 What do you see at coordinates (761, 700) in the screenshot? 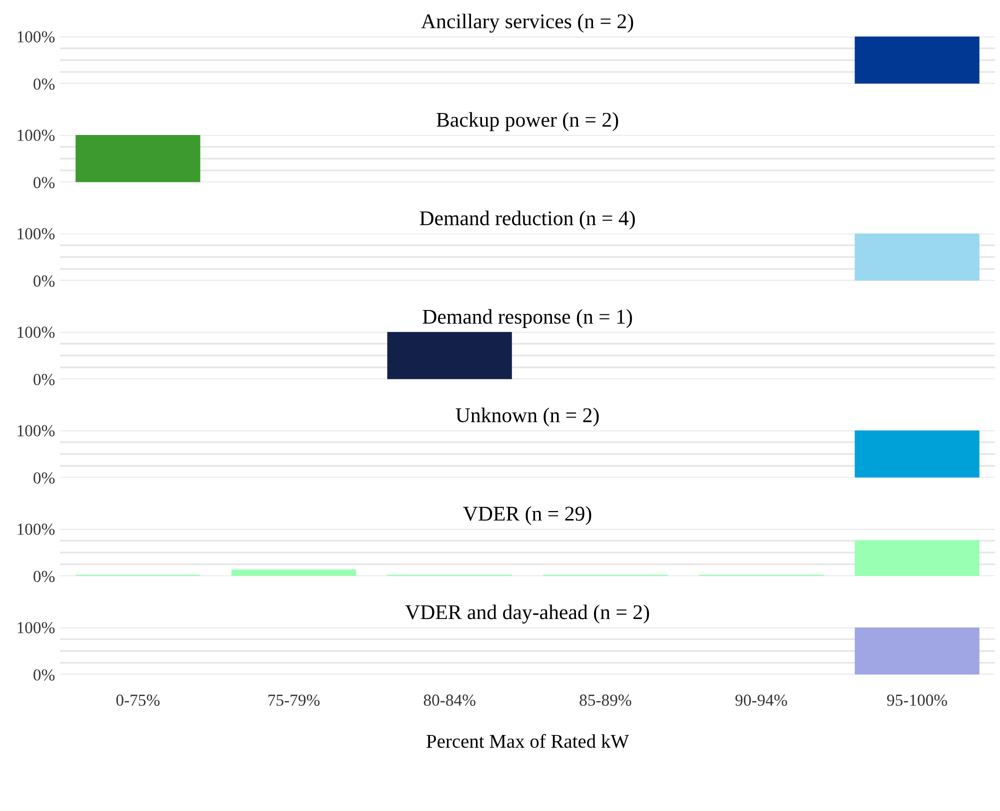
I see `x-tick-label: 90-94%` at bounding box center [761, 700].